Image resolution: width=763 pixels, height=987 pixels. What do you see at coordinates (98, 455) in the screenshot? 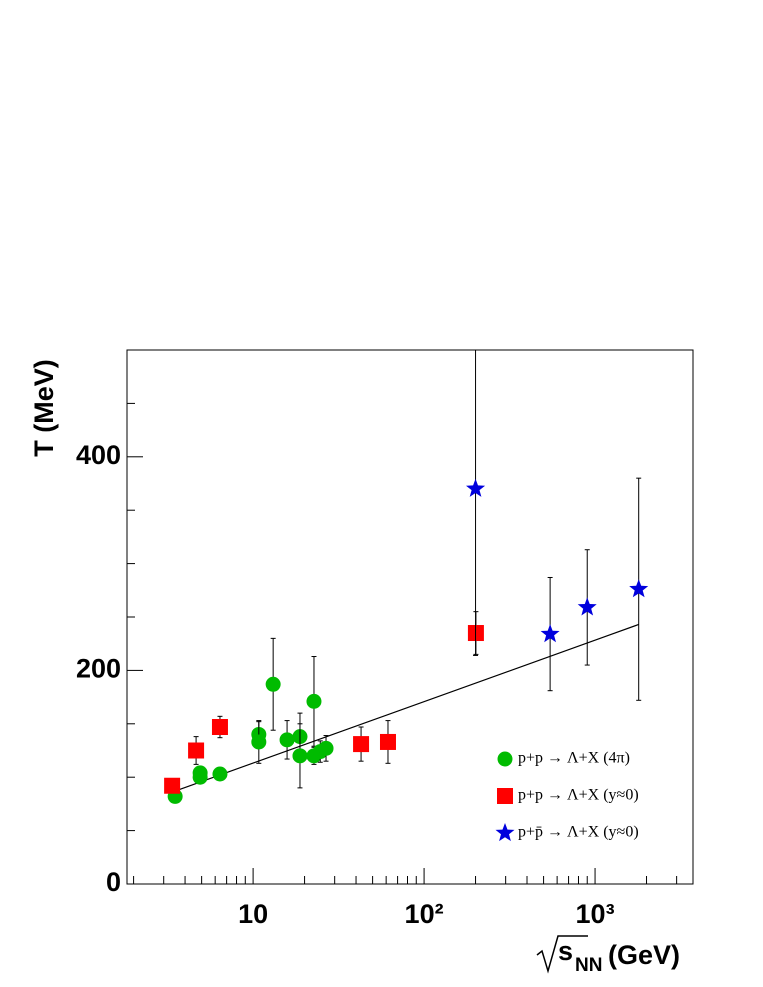
I see `y-tick-label: 400` at bounding box center [98, 455].